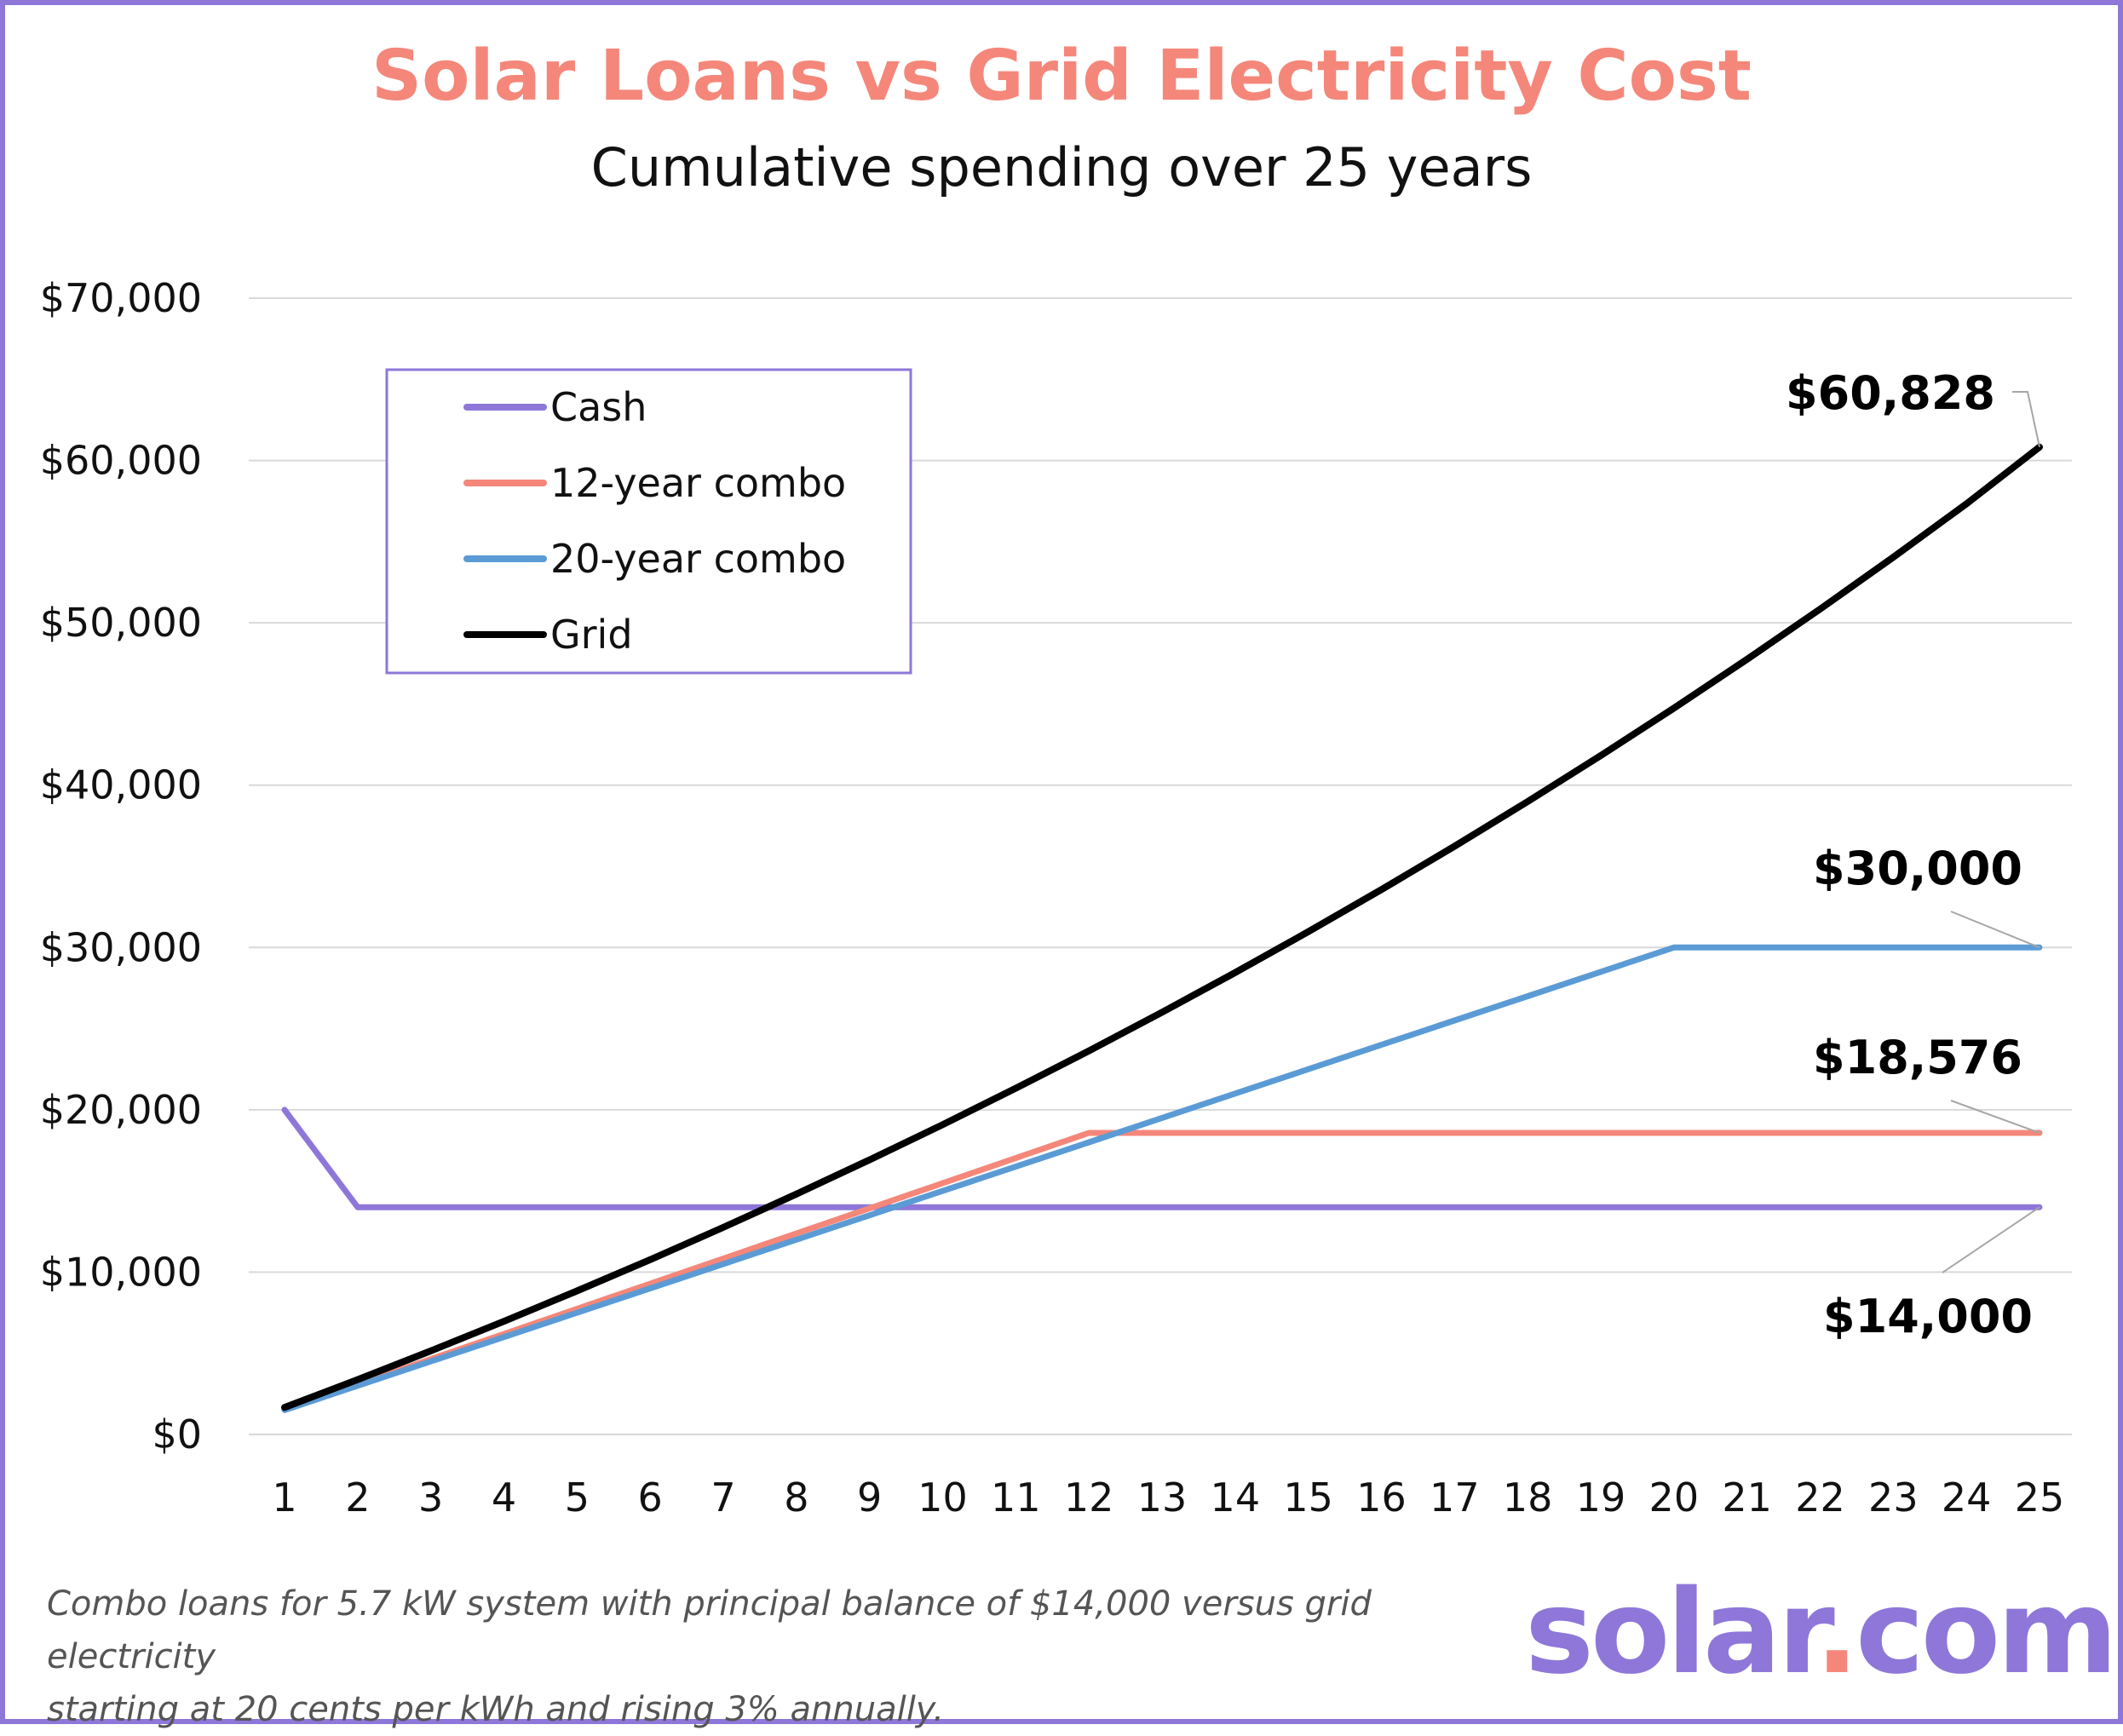 This screenshot has width=2123, height=1736. I want to click on annotation-label: $60,828, so click(1890, 393).